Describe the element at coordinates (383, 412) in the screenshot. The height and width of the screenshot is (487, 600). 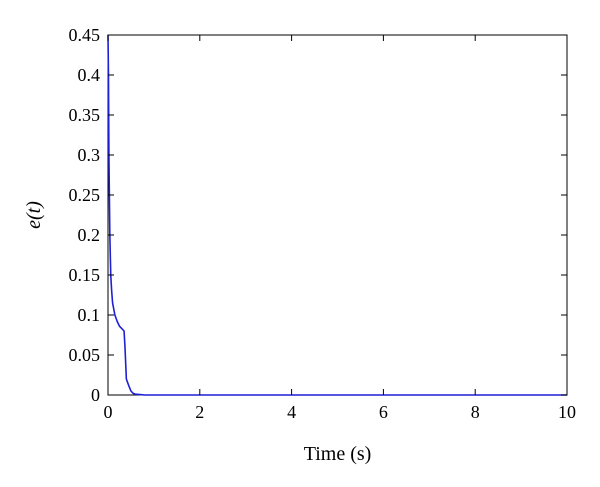
I see `x-tick-label: 6` at that location.